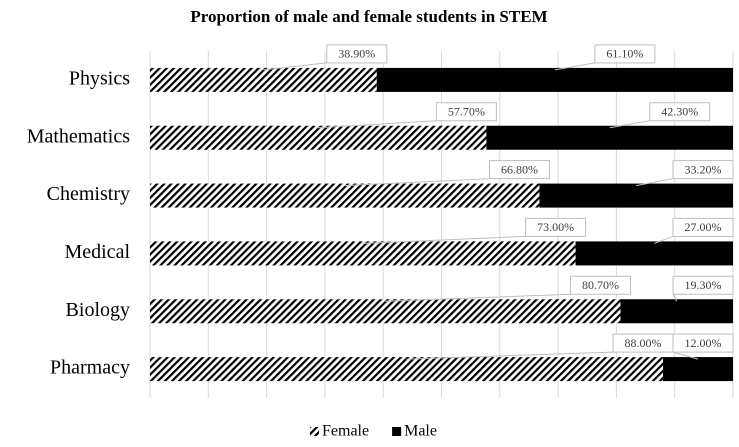 This screenshot has width=739, height=447. I want to click on value-label: 80.70%, so click(600, 285).